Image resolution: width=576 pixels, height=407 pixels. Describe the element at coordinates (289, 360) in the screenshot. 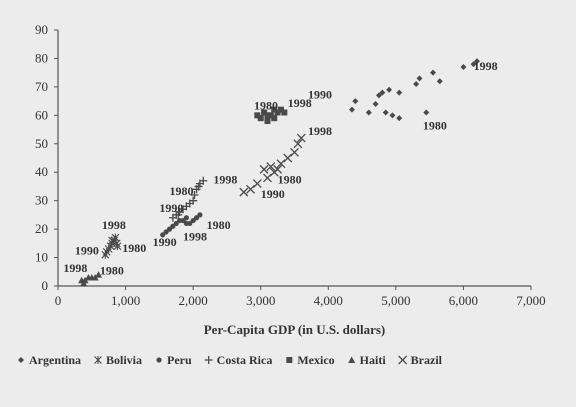

I see `legend-marker-mexico` at that location.